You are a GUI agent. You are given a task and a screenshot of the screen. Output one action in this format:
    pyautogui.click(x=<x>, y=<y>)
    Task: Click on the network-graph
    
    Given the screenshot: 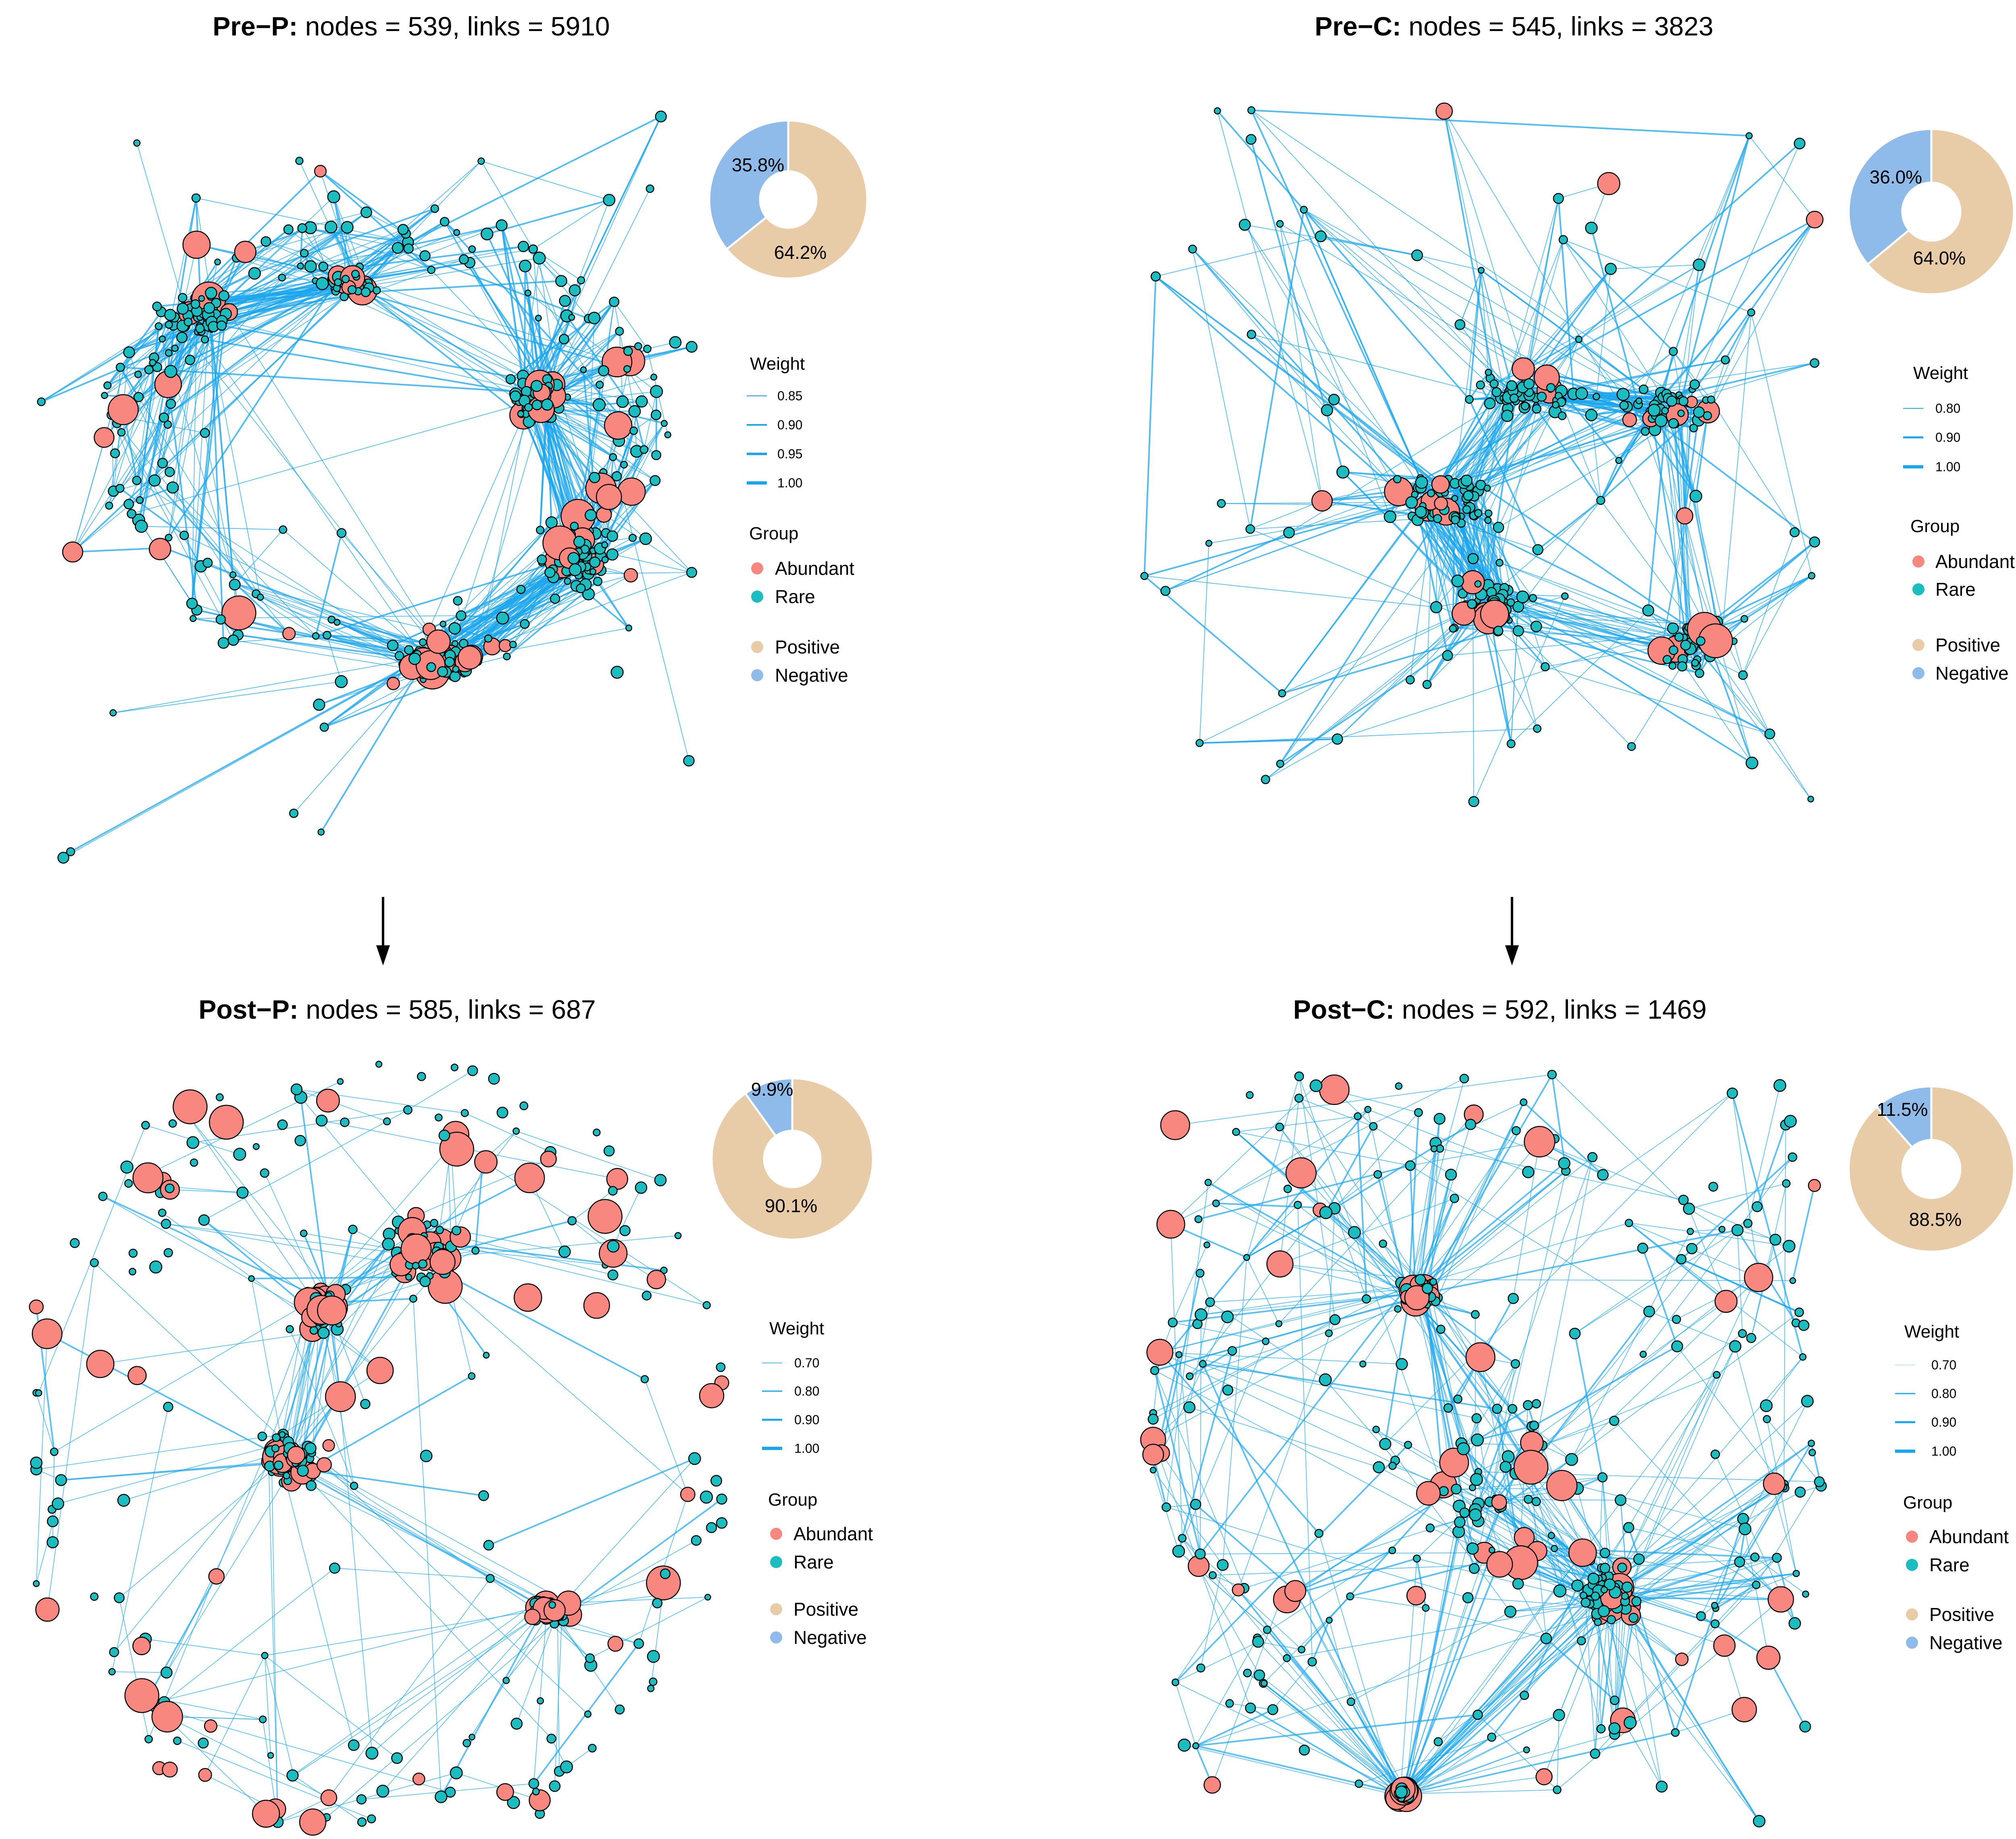 What is the action you would take?
    pyautogui.click(x=1482, y=454)
    